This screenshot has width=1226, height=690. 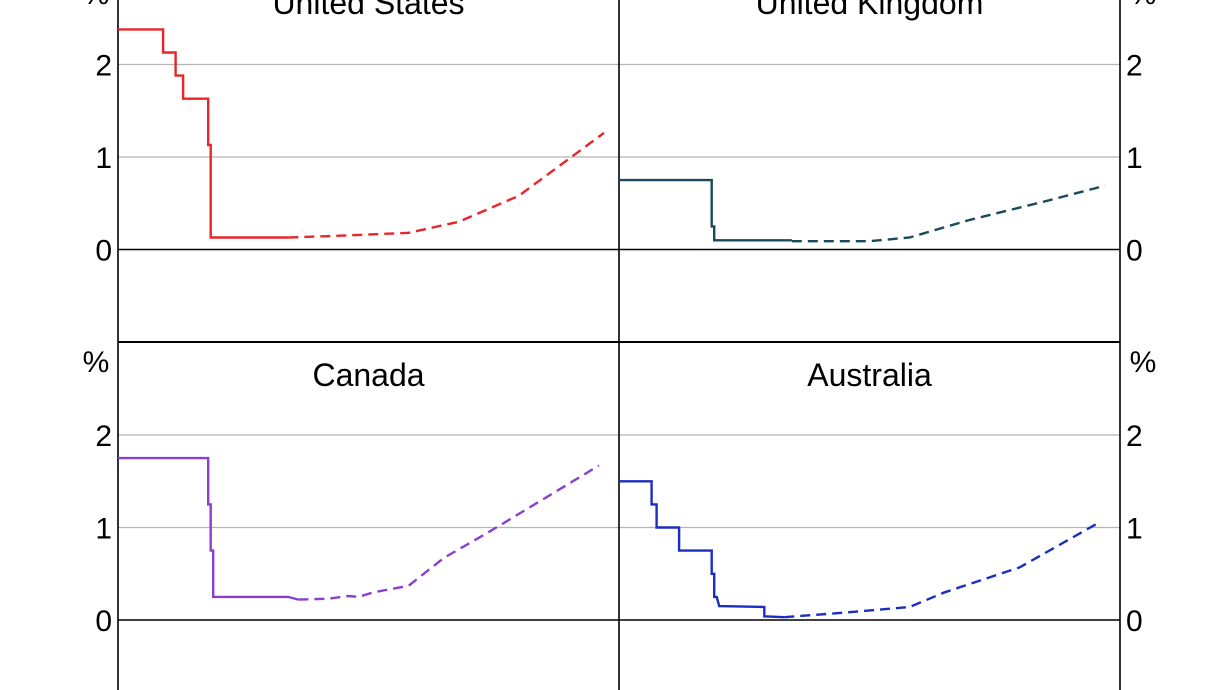 I want to click on panel-title: United States, so click(x=368, y=10).